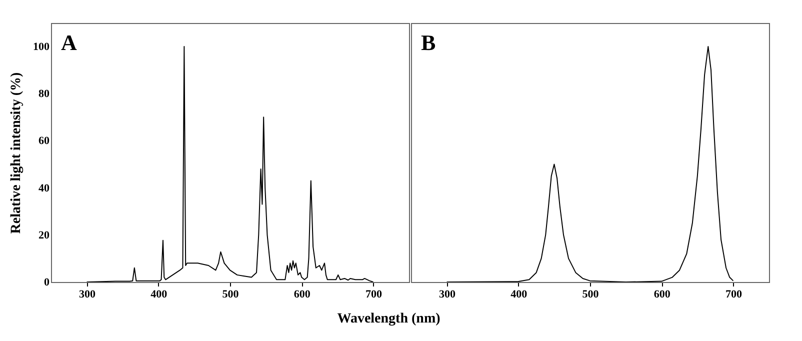 The image size is (802, 341). Describe the element at coordinates (44, 235) in the screenshot. I see `y-tick-label: 20` at that location.